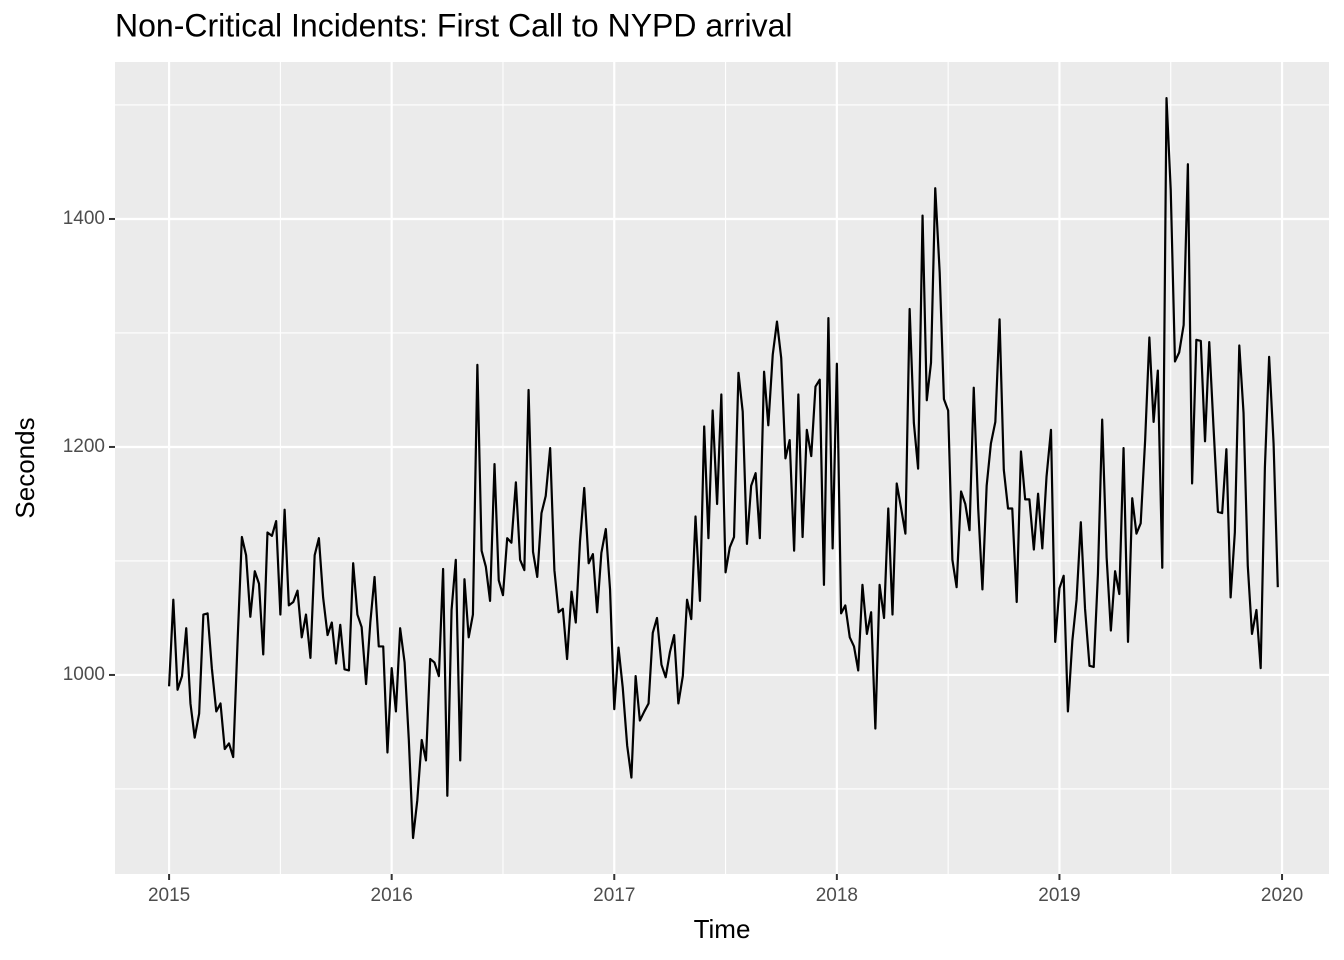 This screenshot has width=1344, height=960. I want to click on x-tick-label: 2019, so click(1059, 895).